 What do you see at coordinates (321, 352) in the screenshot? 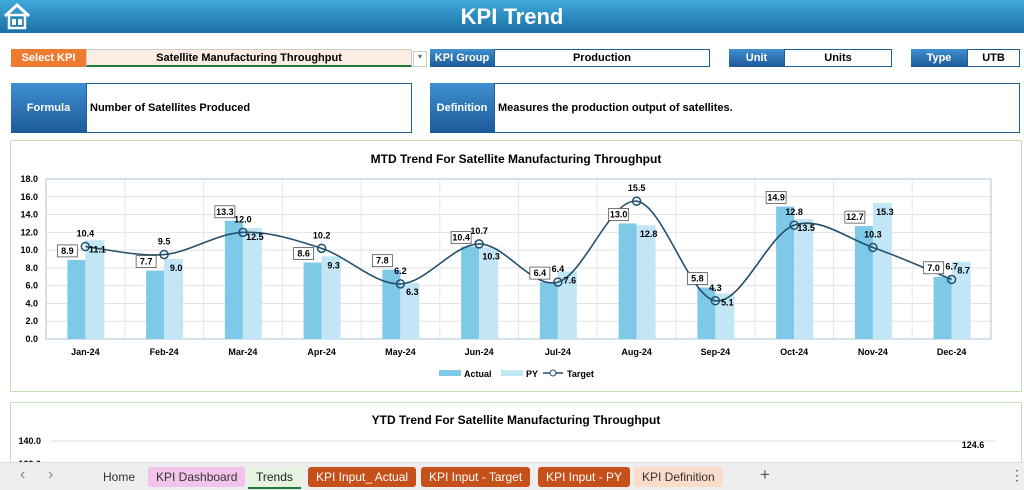
I see `x-tick-label: Apr-24` at bounding box center [321, 352].